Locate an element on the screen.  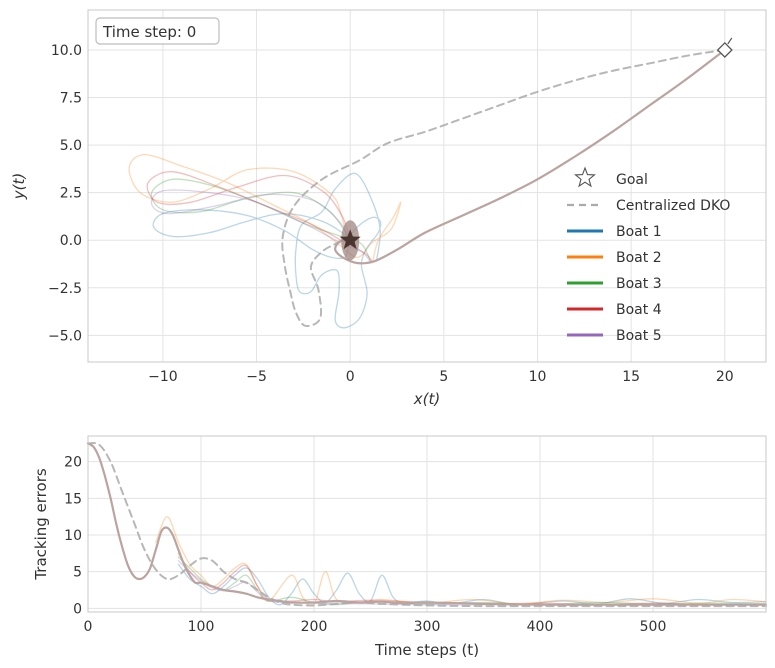
x-tick-label: 100 is located at coordinates (201, 627).